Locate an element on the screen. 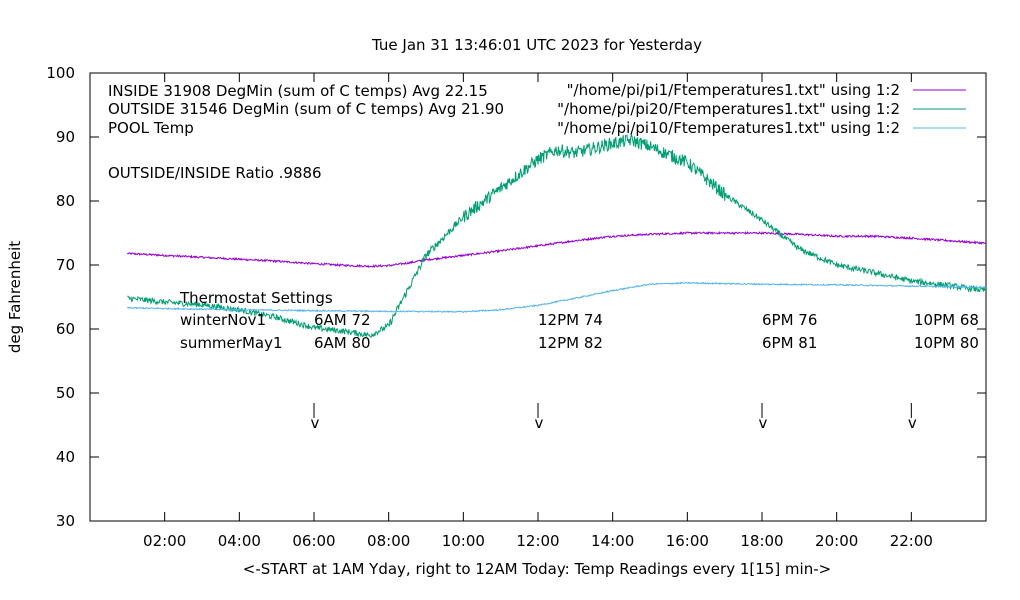 The image size is (1020, 600). pool-temp-line is located at coordinates (556, 297).